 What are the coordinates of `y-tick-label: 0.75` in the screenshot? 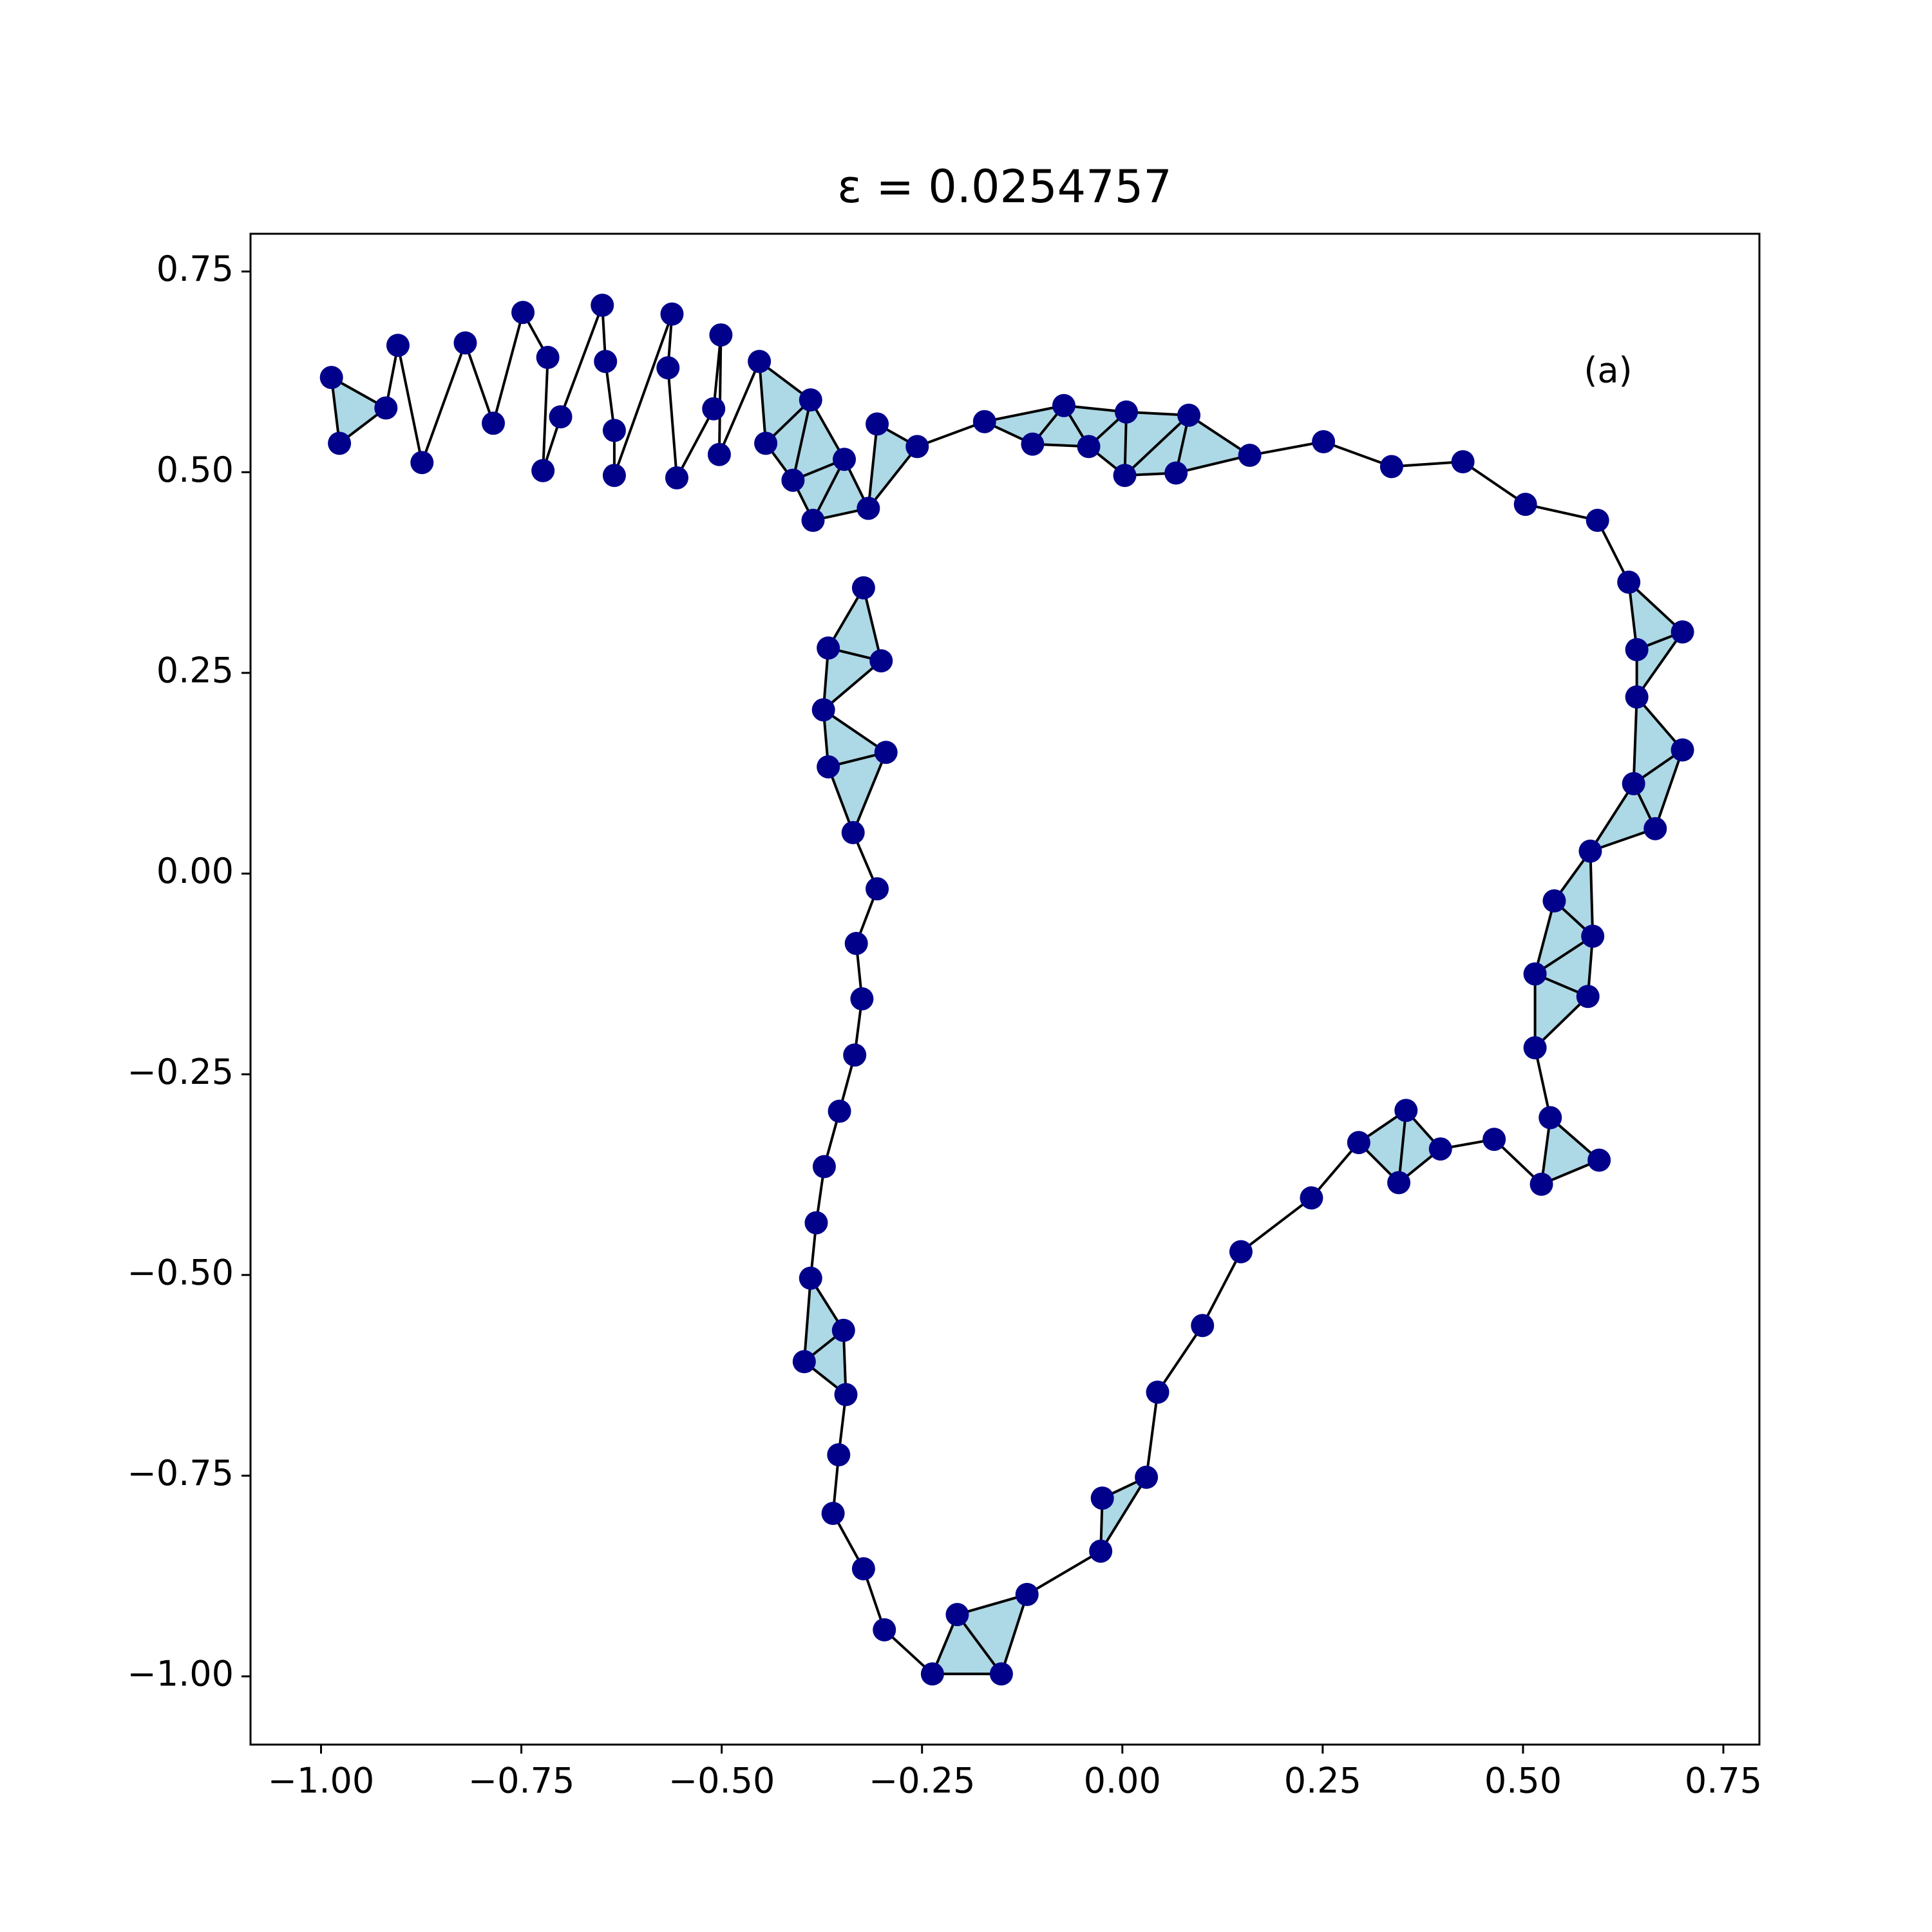 It's located at (195, 269).